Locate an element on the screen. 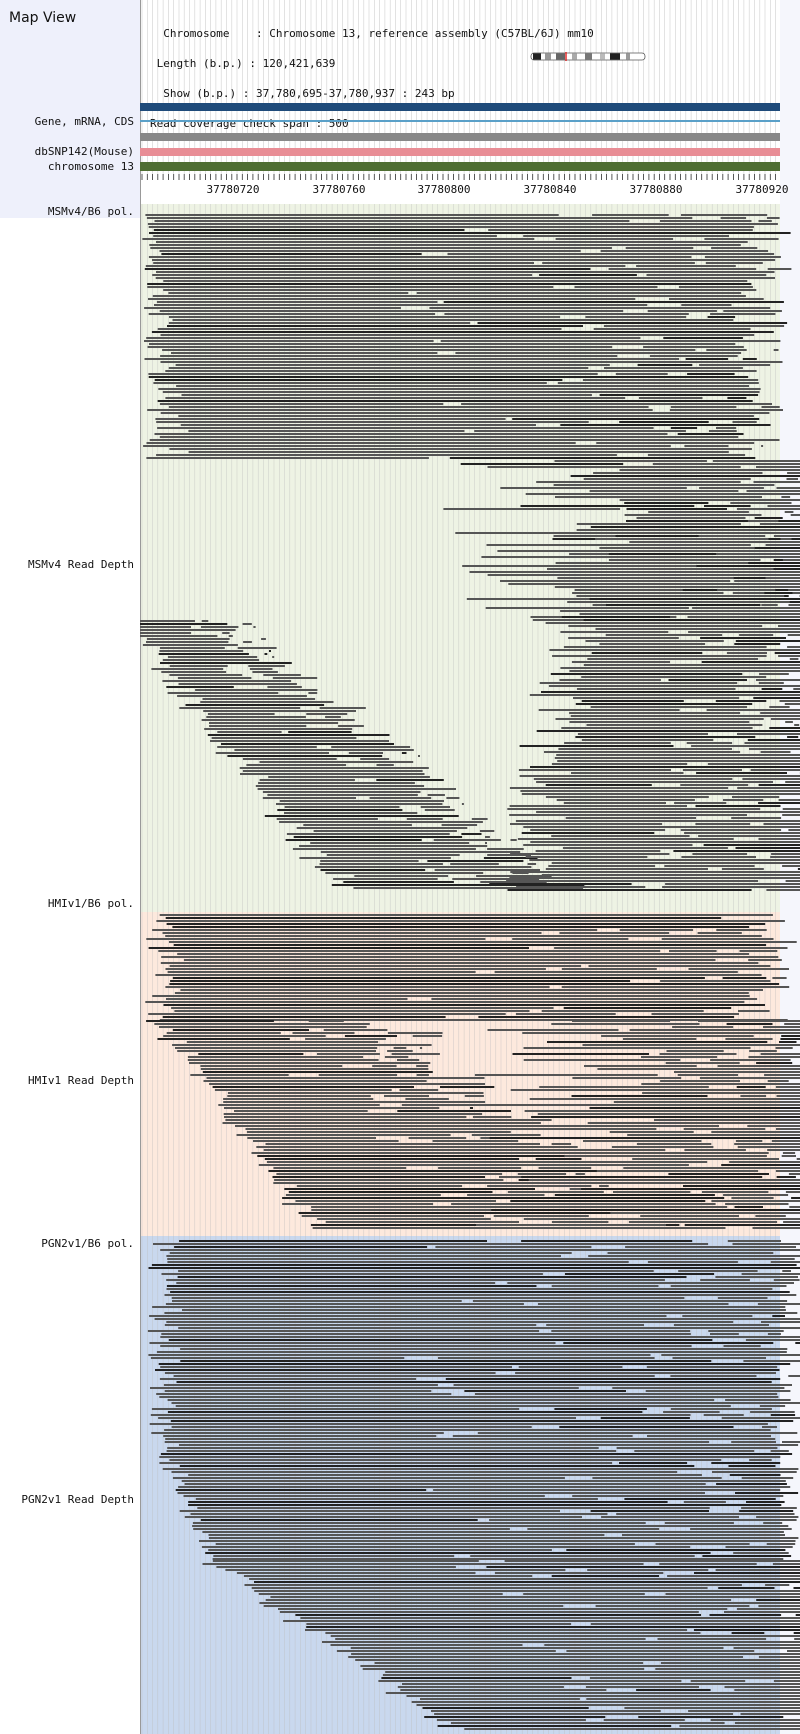 This screenshot has height=1734, width=800. hmi-depth-label: HMIv1 Read Depth is located at coordinates (81, 1080).